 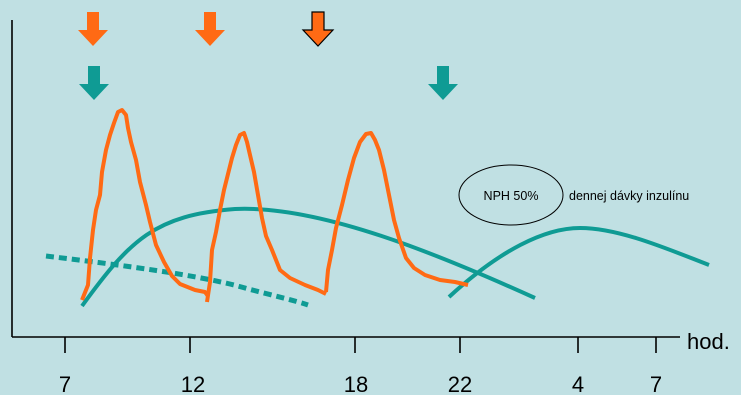 I want to click on x-tick-label: 4, so click(x=578, y=383).